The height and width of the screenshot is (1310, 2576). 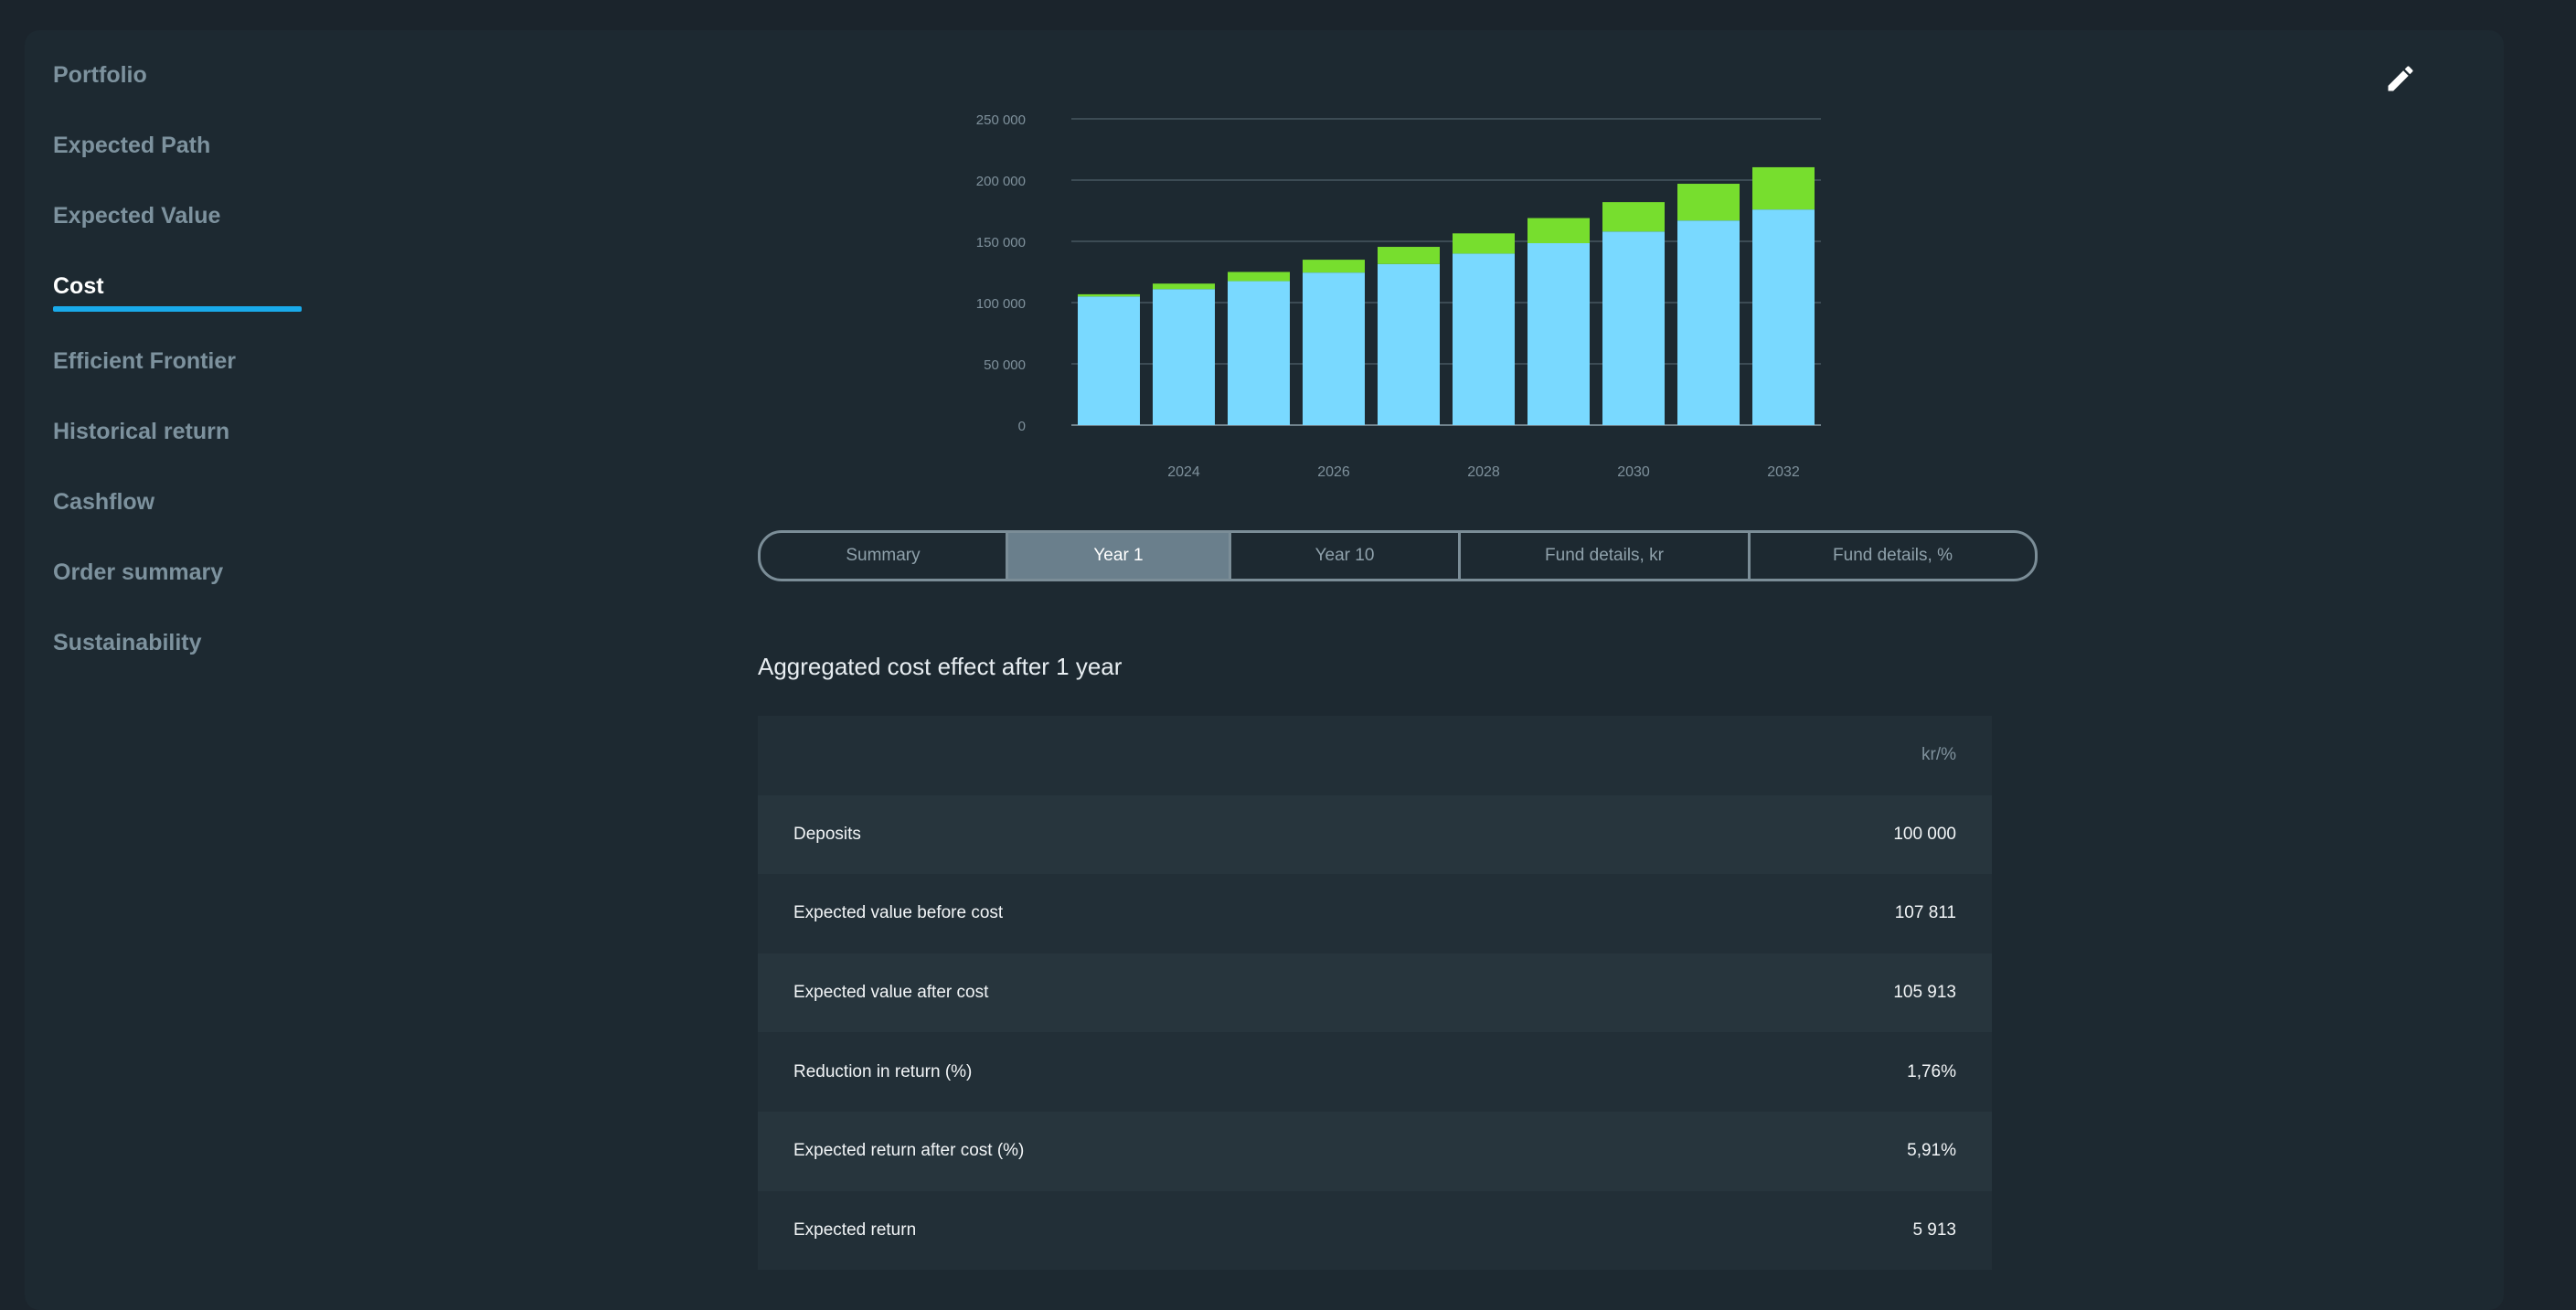 I want to click on x-tick-label: 2026, so click(x=1333, y=472).